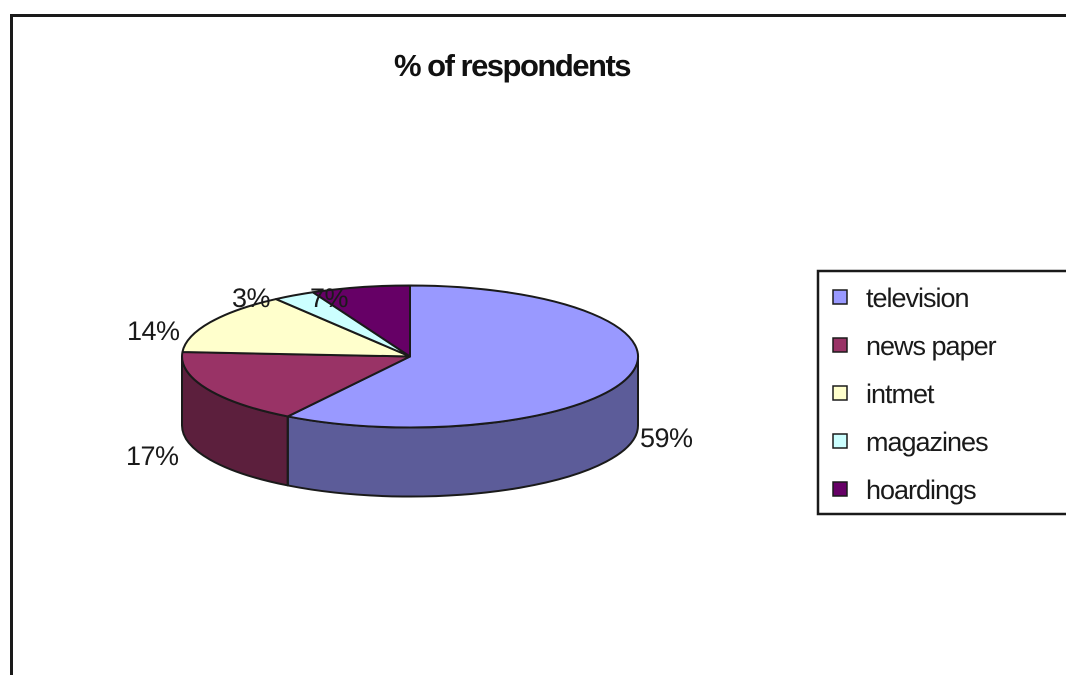  Describe the element at coordinates (931, 346) in the screenshot. I see `legend-label-news-paper: news paper` at that location.